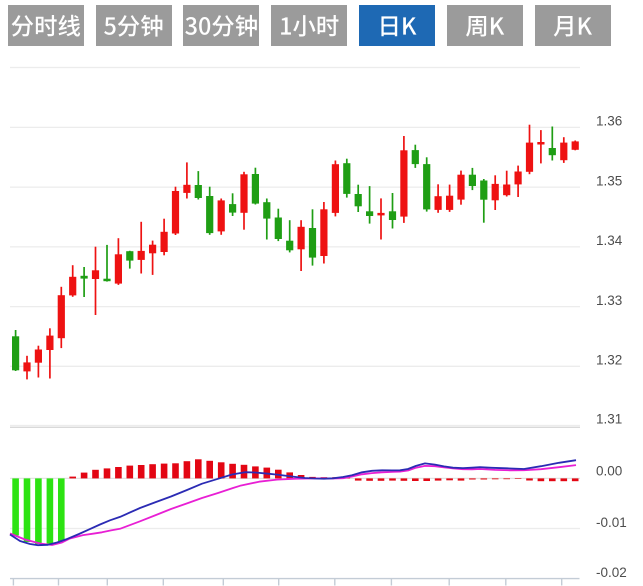 The height and width of the screenshot is (586, 643). What do you see at coordinates (611, 572) in the screenshot?
I see `svg-text: -0.02` at bounding box center [611, 572].